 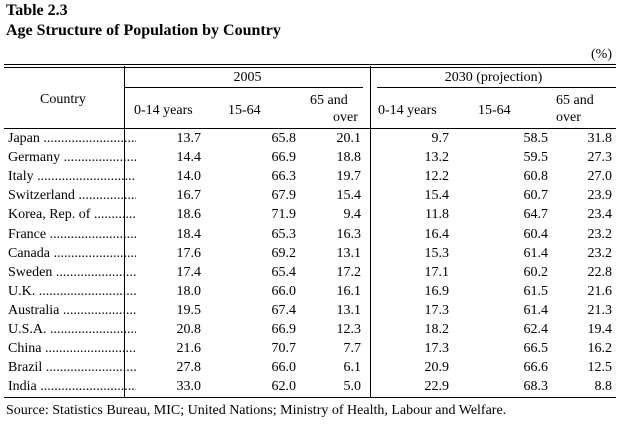 What do you see at coordinates (244, 110) in the screenshot?
I see `col-2005-15-64: 15-64` at bounding box center [244, 110].